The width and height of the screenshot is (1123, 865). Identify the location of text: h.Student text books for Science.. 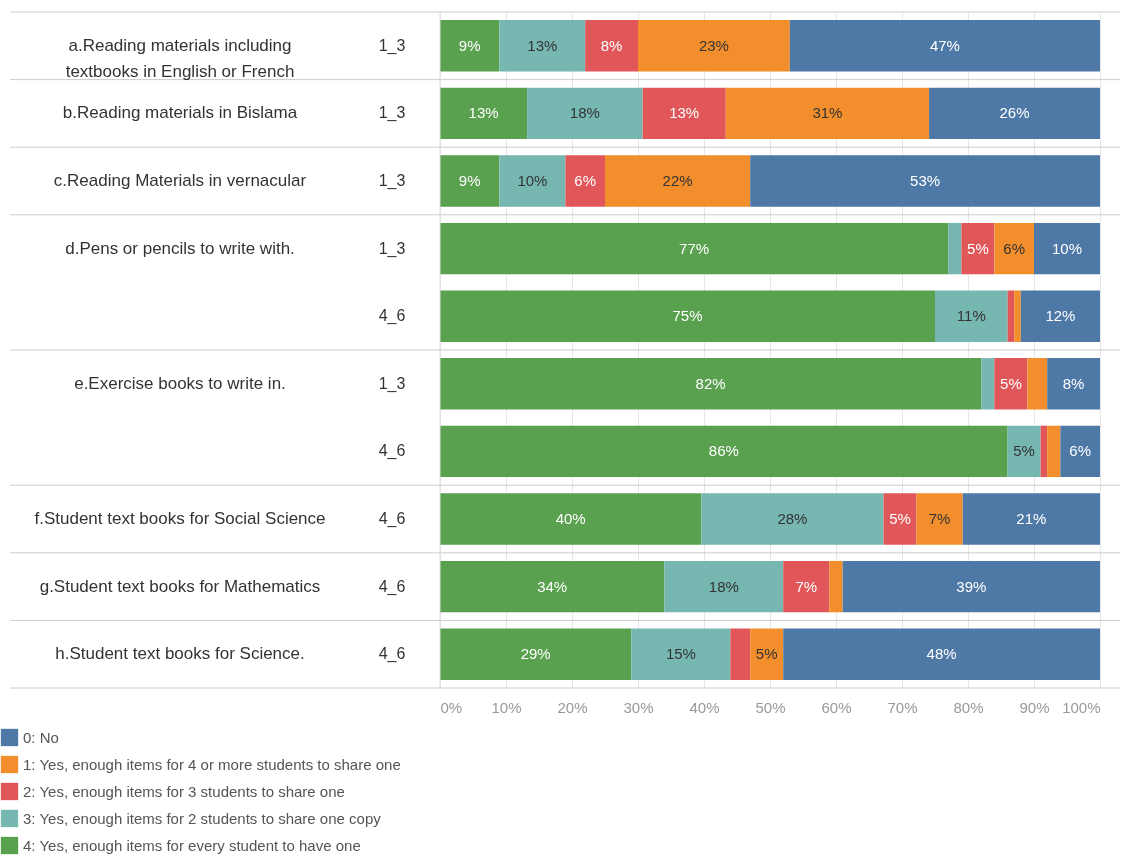
(180, 654).